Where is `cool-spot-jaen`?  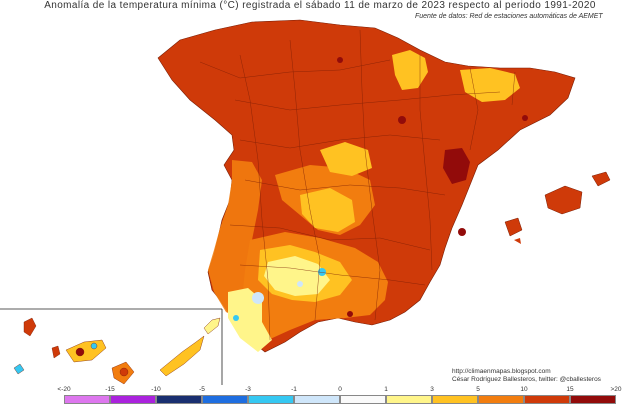
cool-spot-jaen is located at coordinates (300, 284).